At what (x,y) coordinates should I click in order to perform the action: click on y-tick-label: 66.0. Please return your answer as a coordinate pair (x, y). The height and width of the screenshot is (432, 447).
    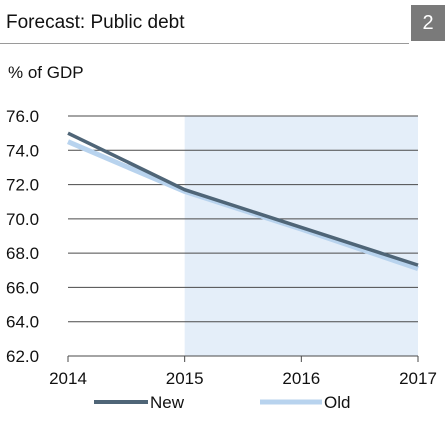
    Looking at the image, I should click on (22, 287).